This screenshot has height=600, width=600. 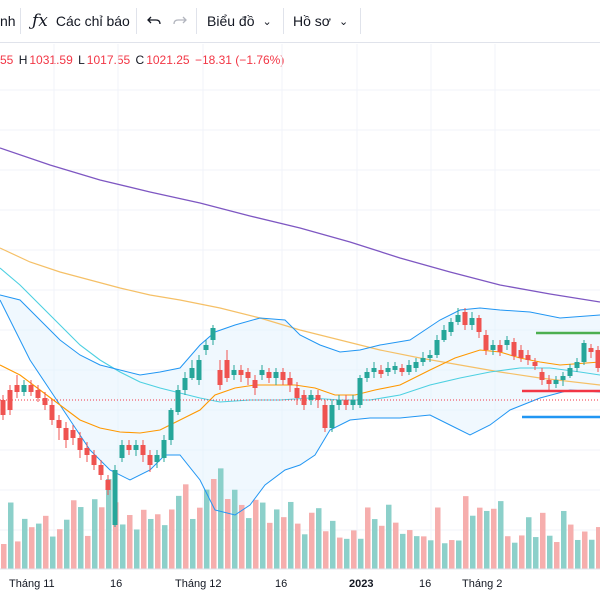 I want to click on undo-button, so click(x=154, y=21).